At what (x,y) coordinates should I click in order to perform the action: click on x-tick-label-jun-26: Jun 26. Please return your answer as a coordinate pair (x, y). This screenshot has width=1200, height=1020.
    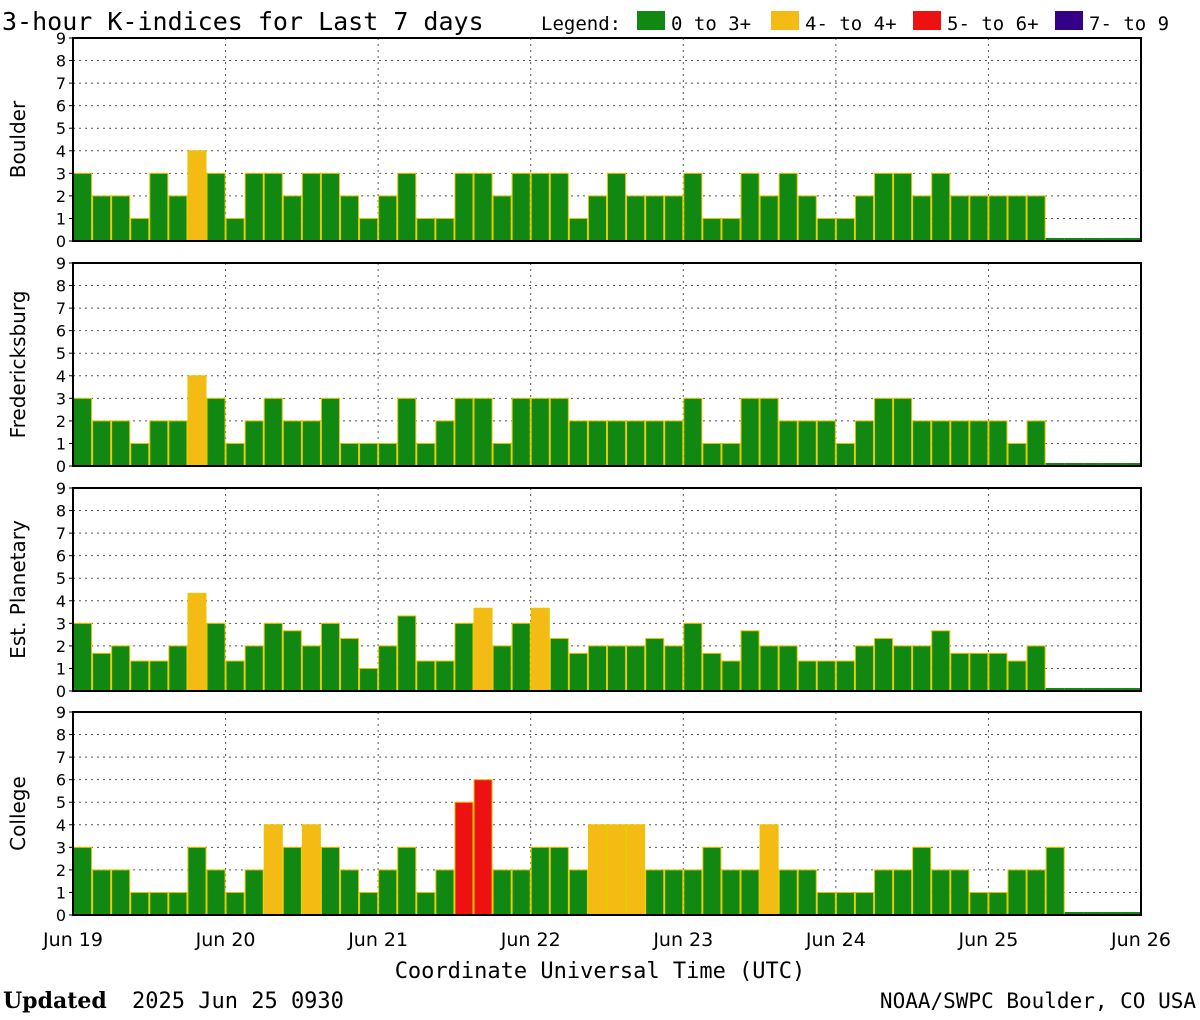
    Looking at the image, I should click on (1140, 940).